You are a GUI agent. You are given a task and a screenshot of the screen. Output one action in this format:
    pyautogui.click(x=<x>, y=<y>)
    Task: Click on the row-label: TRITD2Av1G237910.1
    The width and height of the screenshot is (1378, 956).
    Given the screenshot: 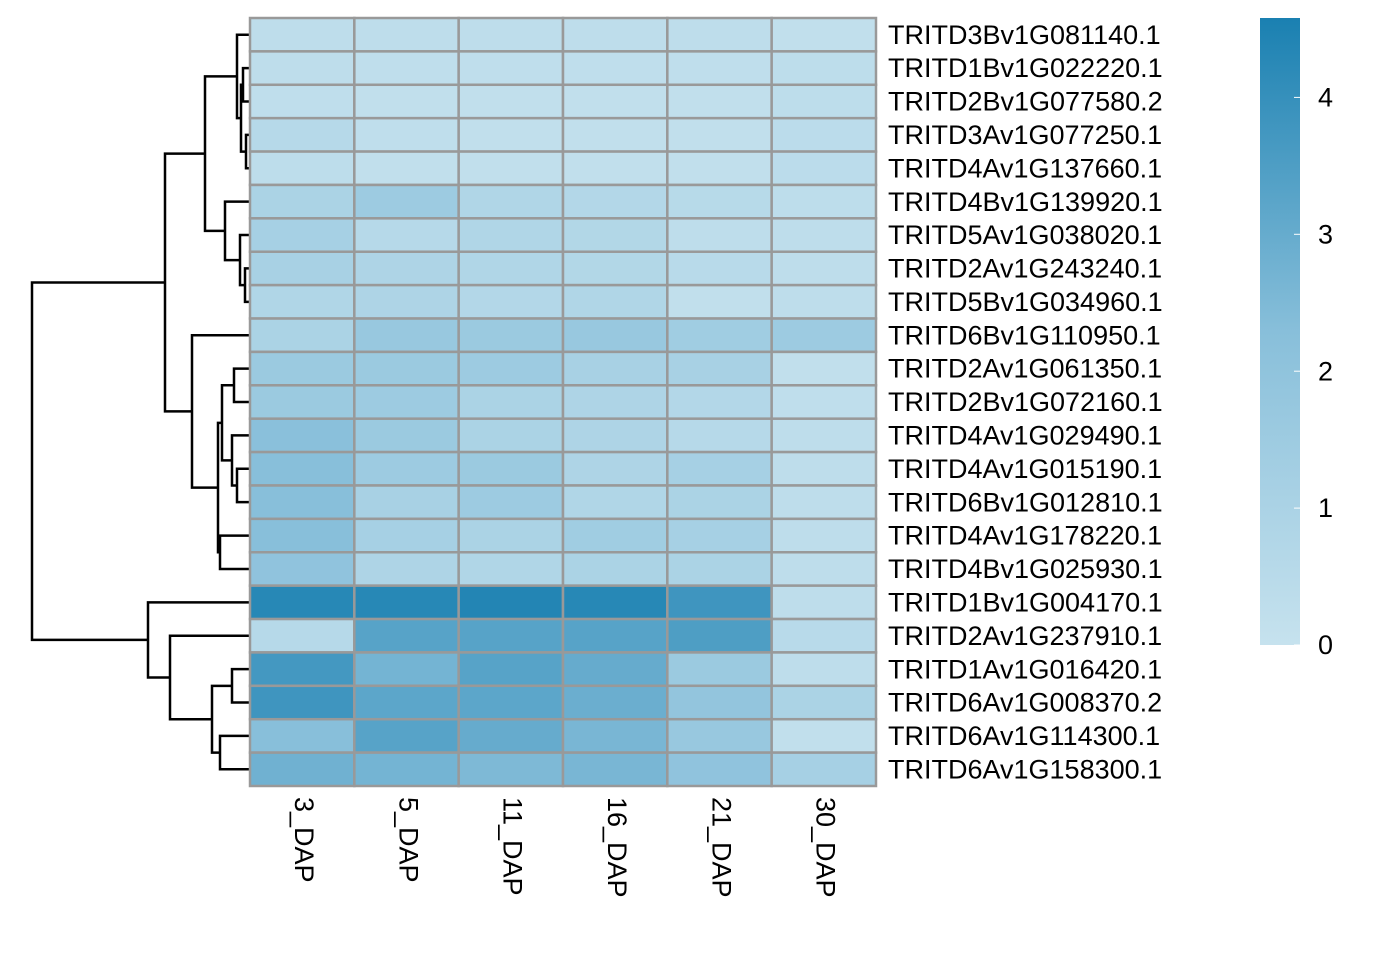 What is the action you would take?
    pyautogui.click(x=1025, y=636)
    